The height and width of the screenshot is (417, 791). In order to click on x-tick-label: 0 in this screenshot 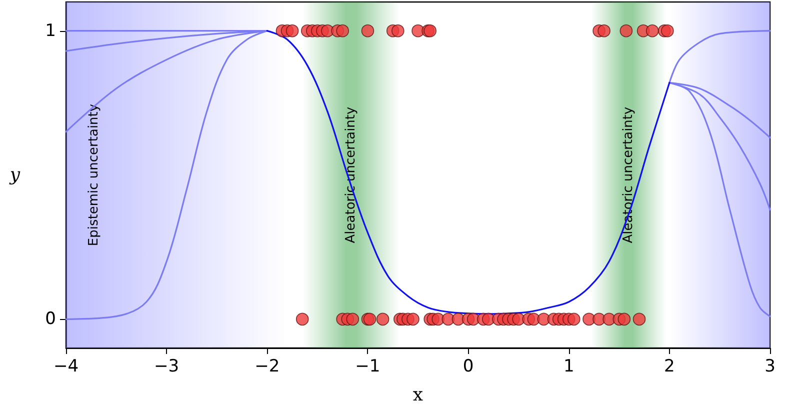, I will do `click(468, 366)`.